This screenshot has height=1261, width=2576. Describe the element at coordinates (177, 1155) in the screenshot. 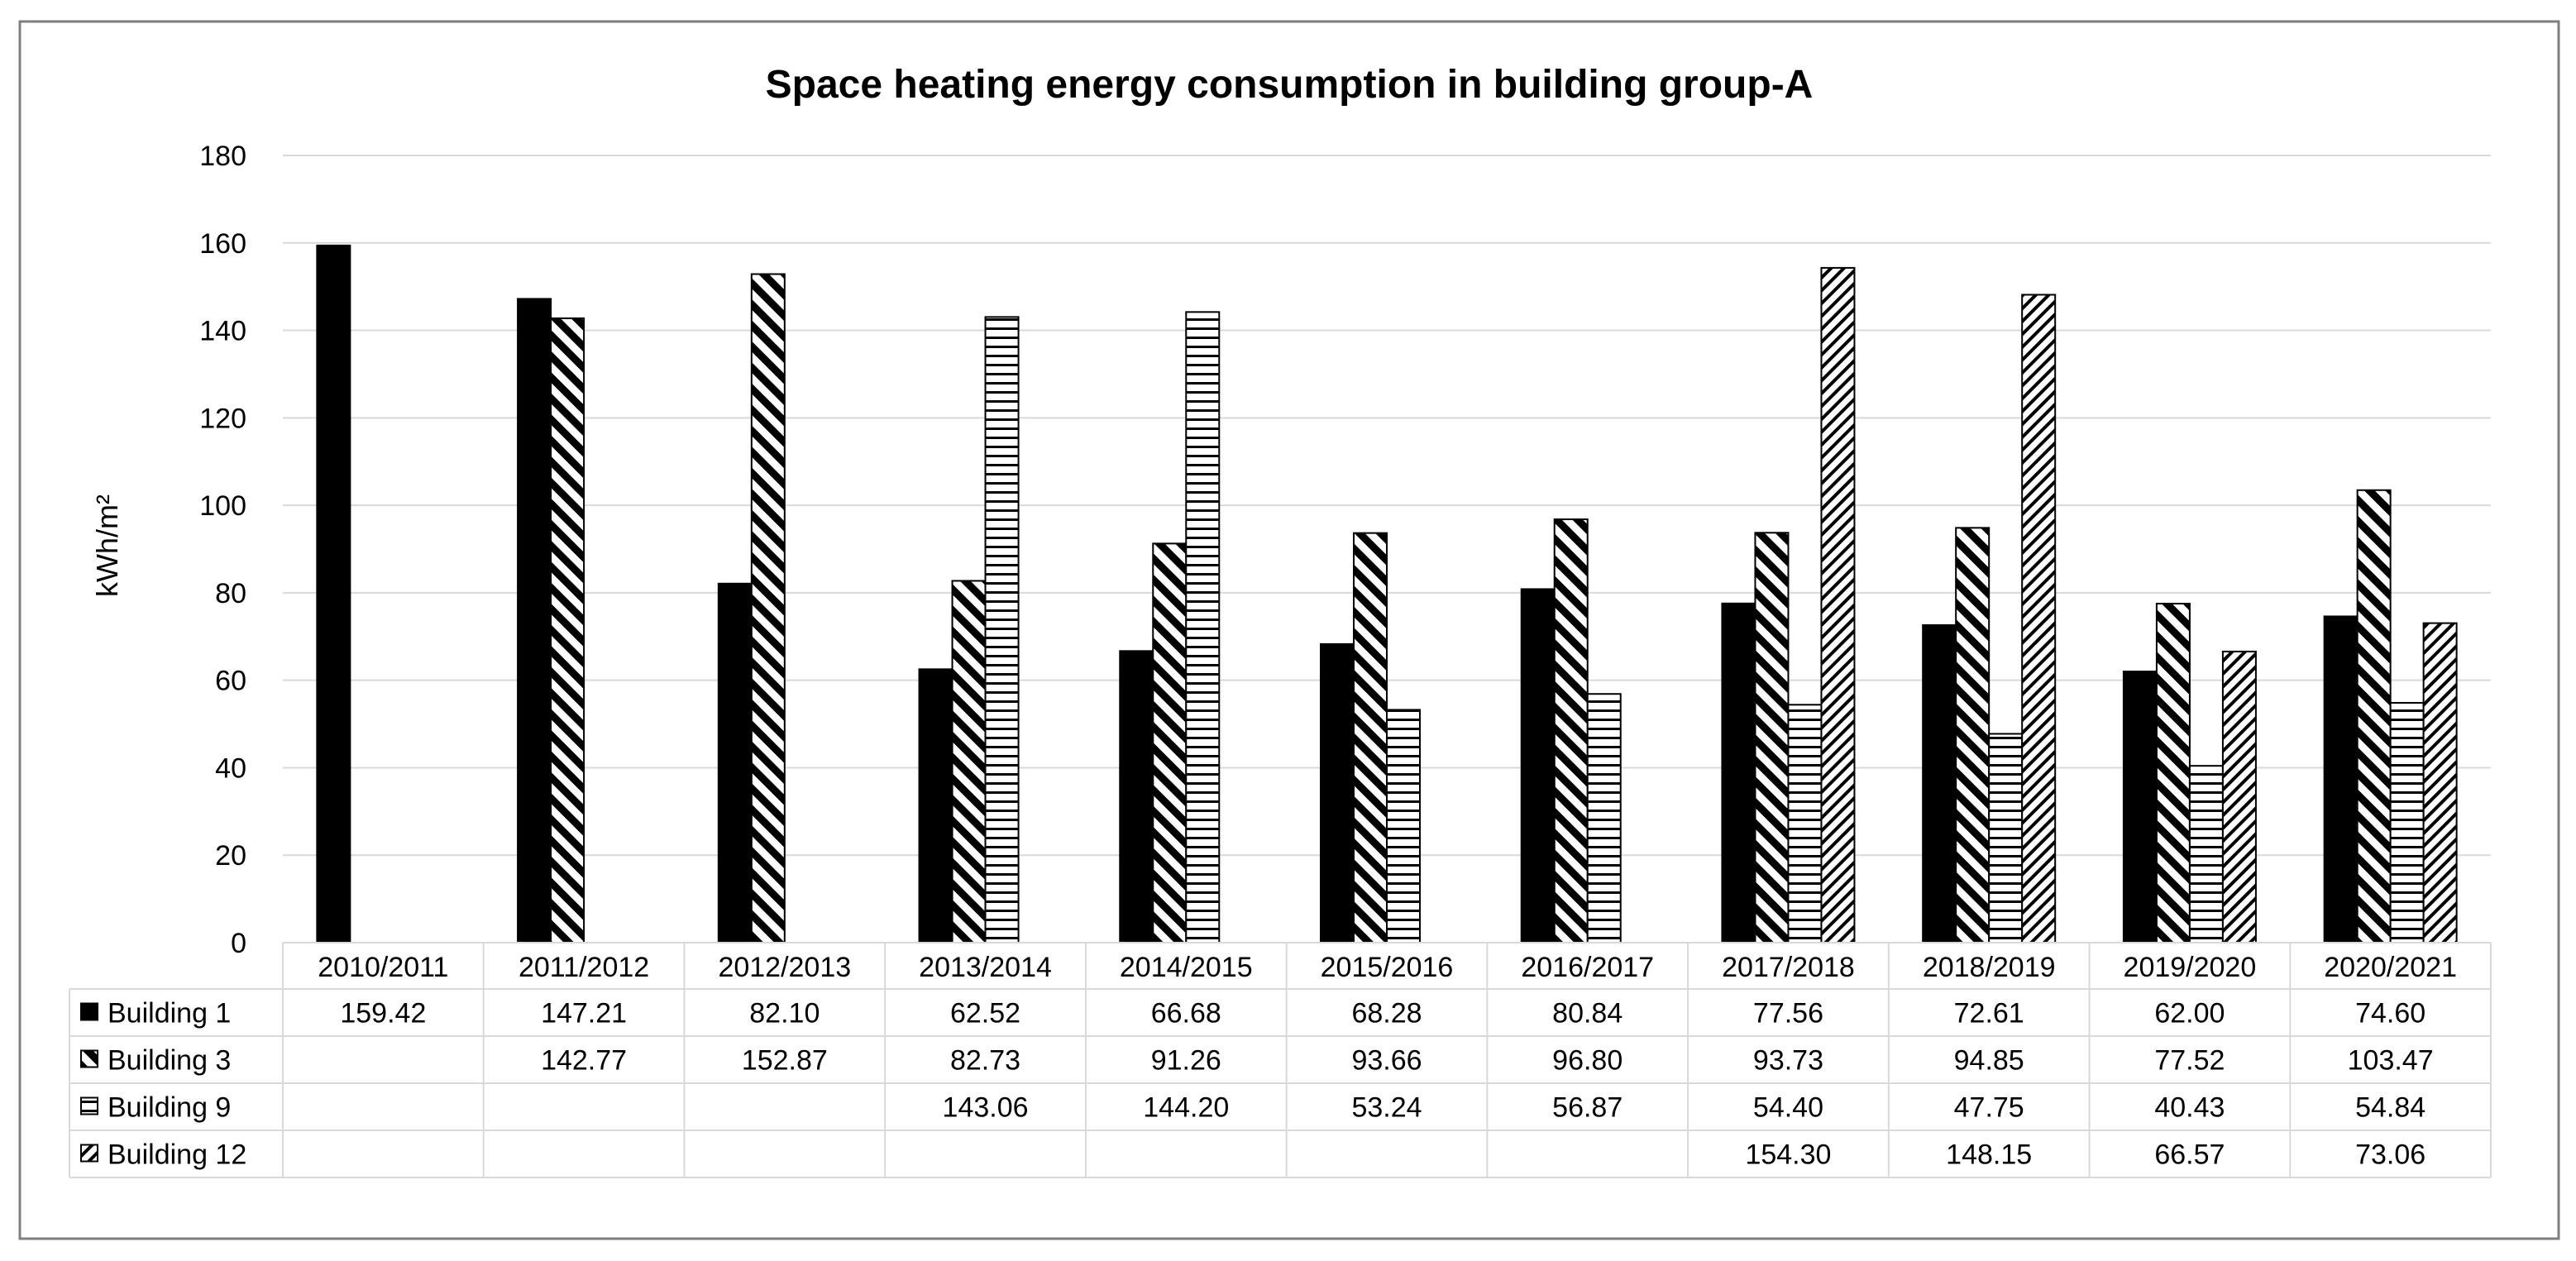

I see `legend-label: Building 12` at that location.